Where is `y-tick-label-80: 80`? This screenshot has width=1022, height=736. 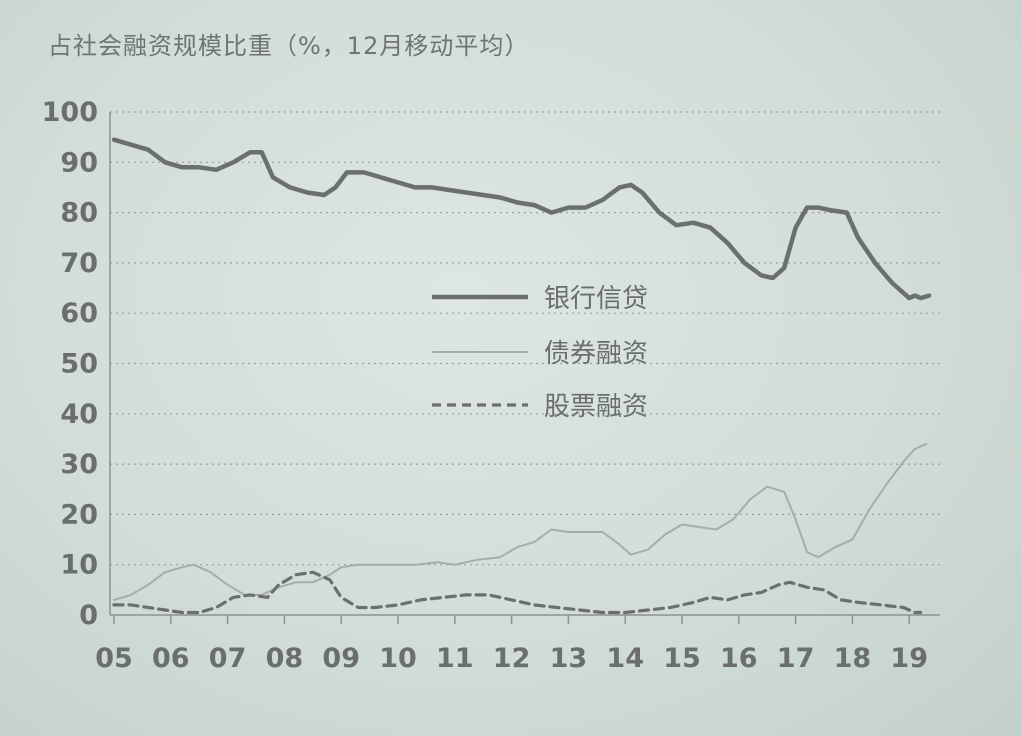 y-tick-label-80: 80 is located at coordinates (79, 213).